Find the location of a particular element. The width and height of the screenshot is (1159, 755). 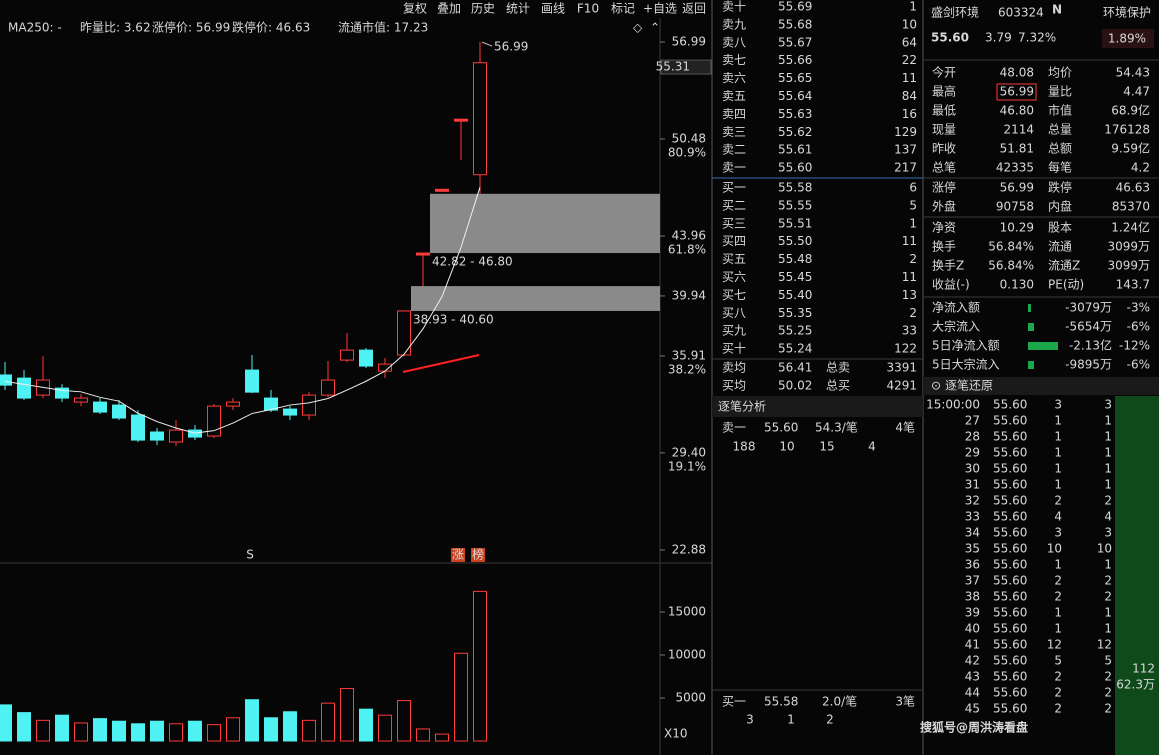

analysis-cell: 55.58 is located at coordinates (781, 702).